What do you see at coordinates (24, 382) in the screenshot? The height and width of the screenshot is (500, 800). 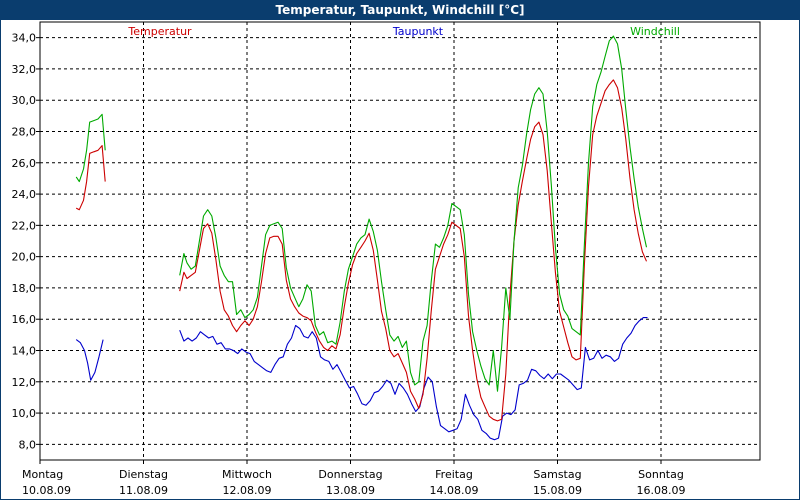 I see `y-tick-label: 12,0` at bounding box center [24, 382].